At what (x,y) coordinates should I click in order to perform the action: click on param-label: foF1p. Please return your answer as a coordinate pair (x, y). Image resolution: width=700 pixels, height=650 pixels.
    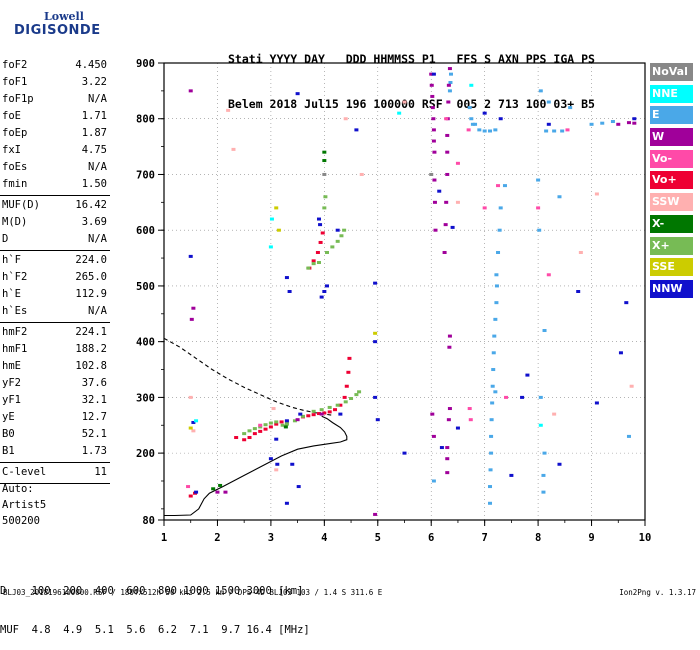
    Looking at the image, I should click on (18, 99).